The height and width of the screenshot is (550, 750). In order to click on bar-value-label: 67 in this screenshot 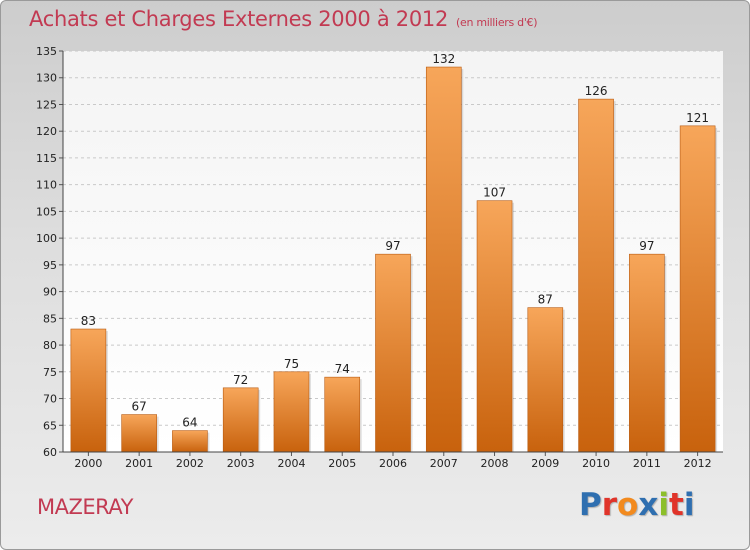, I will do `click(139, 407)`.